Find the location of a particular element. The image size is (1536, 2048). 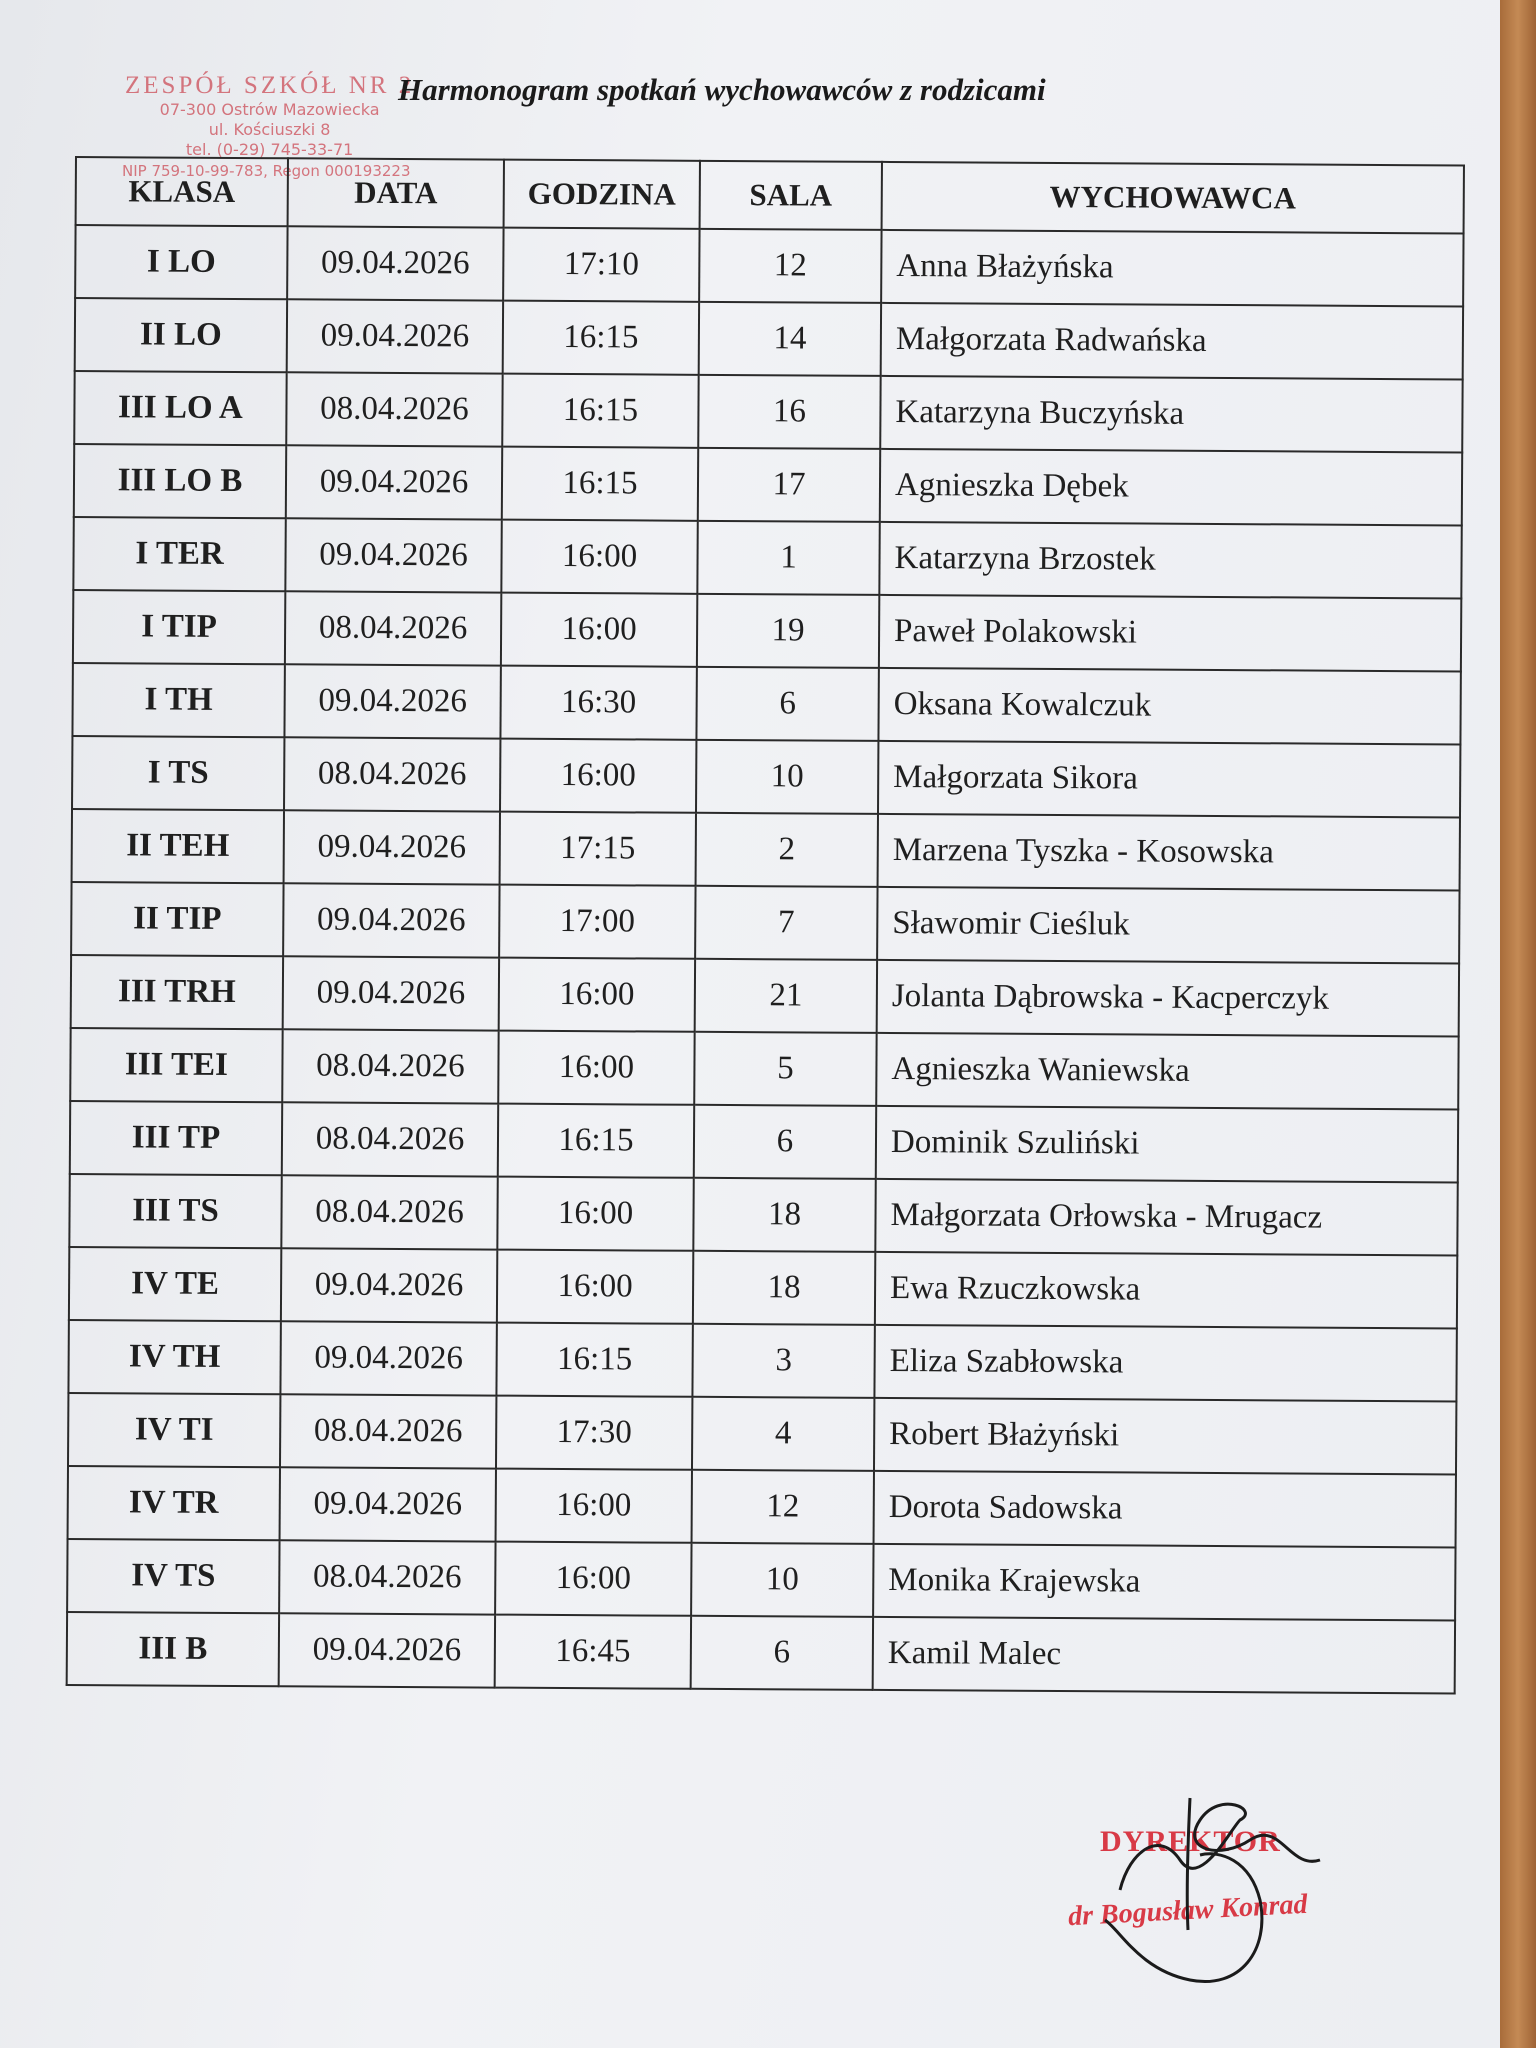

table-row: III TP 08.04.2026 16:15 6 Dominik Szuliński is located at coordinates (764, 1141).